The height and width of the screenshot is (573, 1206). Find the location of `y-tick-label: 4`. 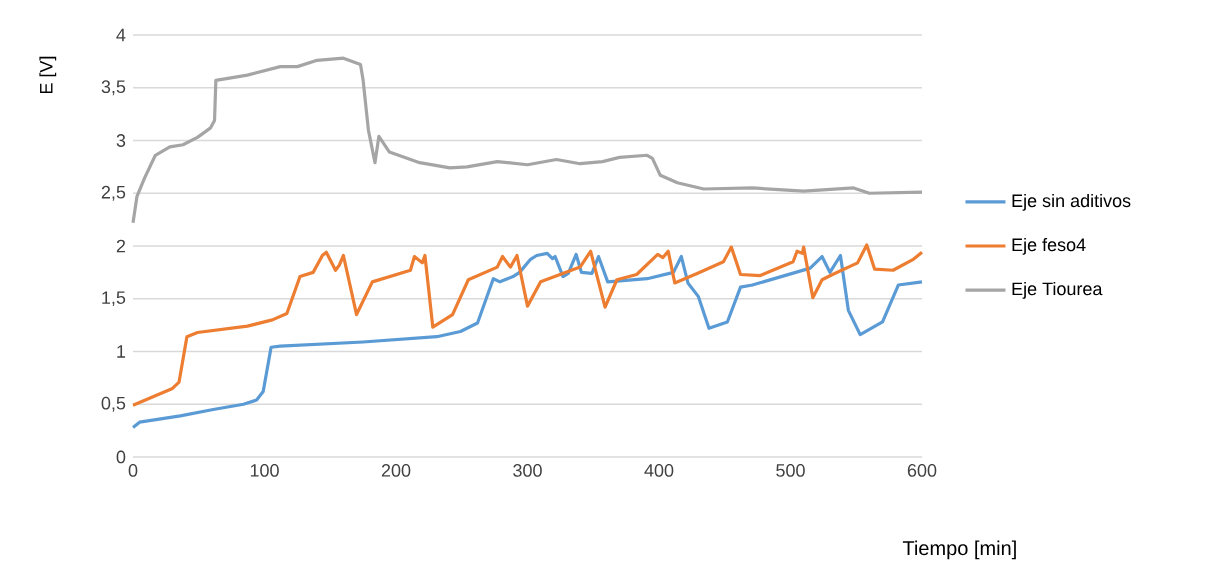

y-tick-label: 4 is located at coordinates (121, 35).